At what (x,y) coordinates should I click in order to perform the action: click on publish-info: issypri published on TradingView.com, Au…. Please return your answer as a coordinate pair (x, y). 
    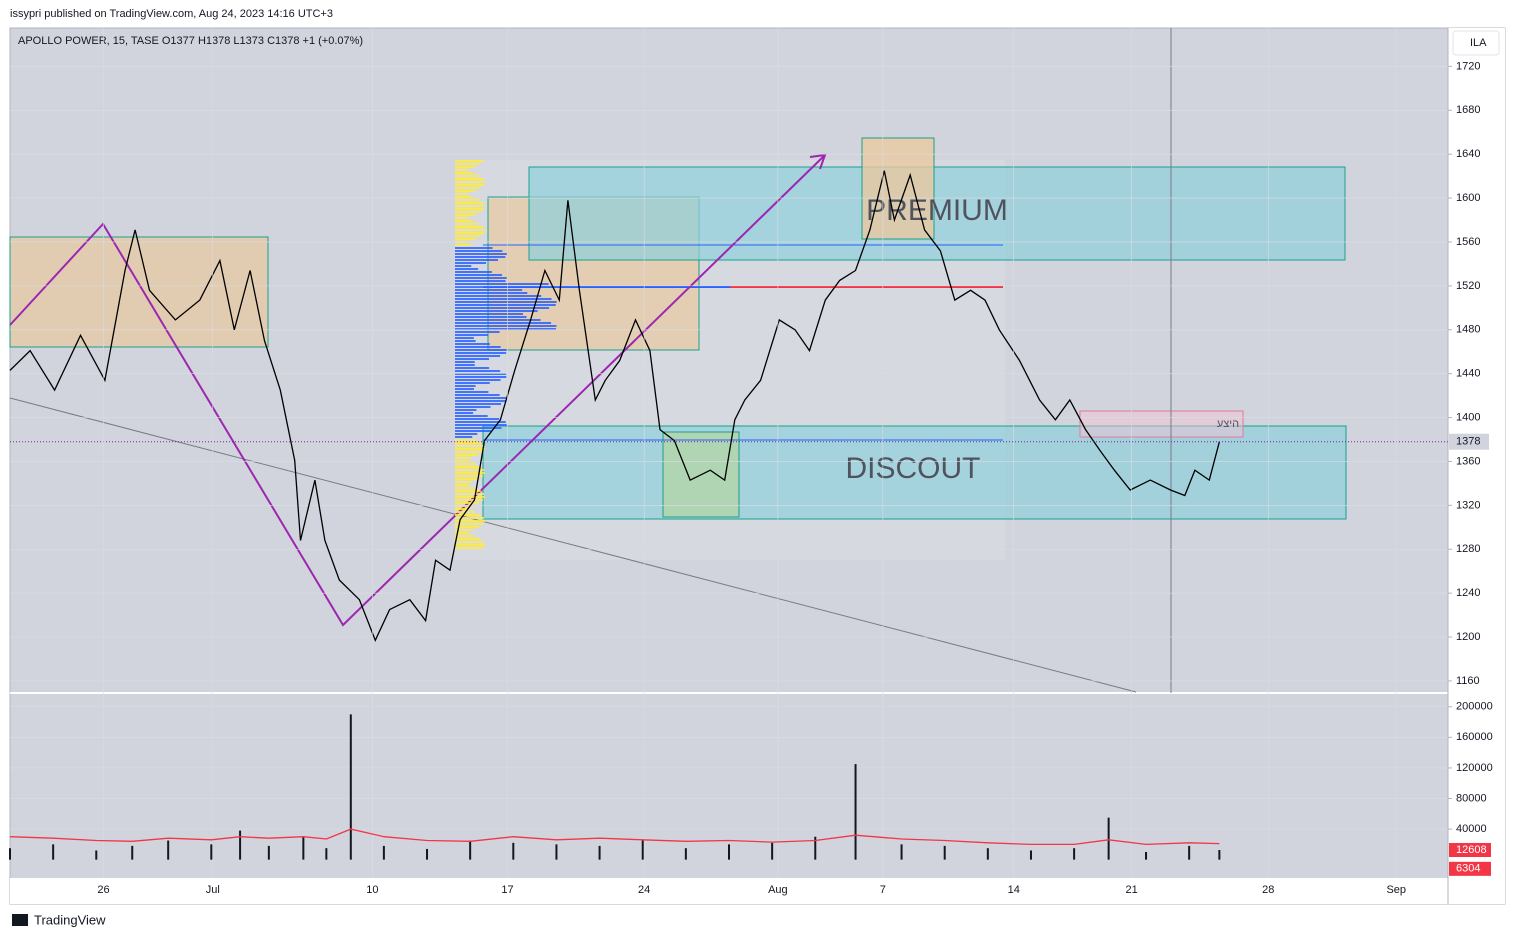
    Looking at the image, I should click on (171, 14).